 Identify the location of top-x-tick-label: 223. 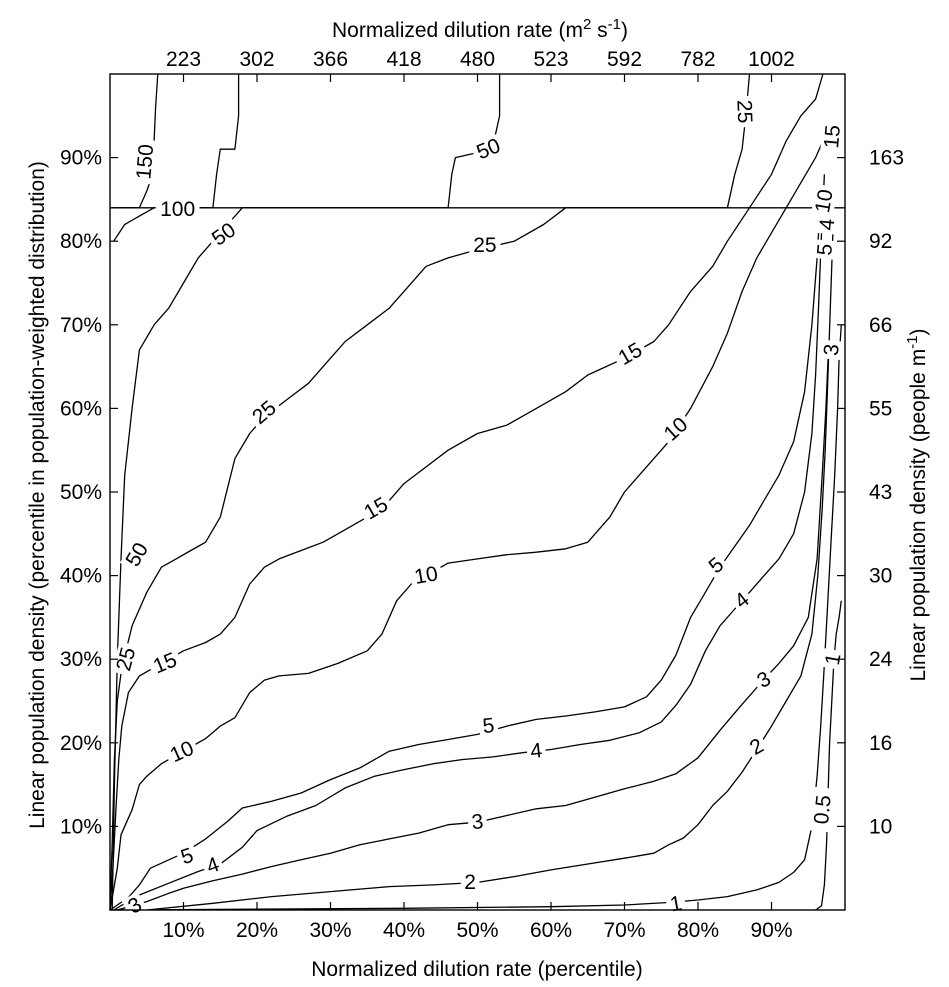
(183, 59).